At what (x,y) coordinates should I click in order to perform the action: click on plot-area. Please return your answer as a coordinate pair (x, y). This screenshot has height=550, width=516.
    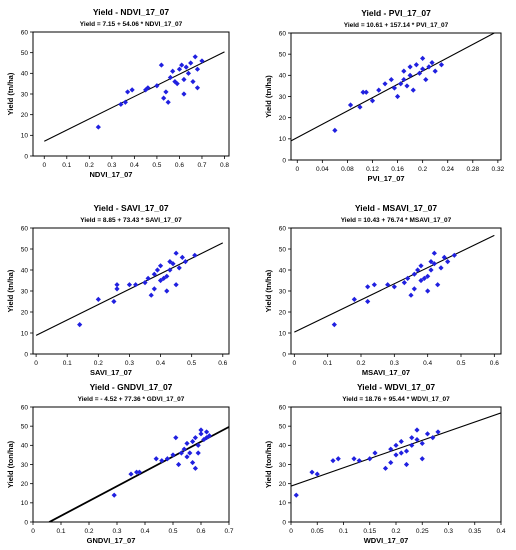
    Looking at the image, I should click on (396, 455).